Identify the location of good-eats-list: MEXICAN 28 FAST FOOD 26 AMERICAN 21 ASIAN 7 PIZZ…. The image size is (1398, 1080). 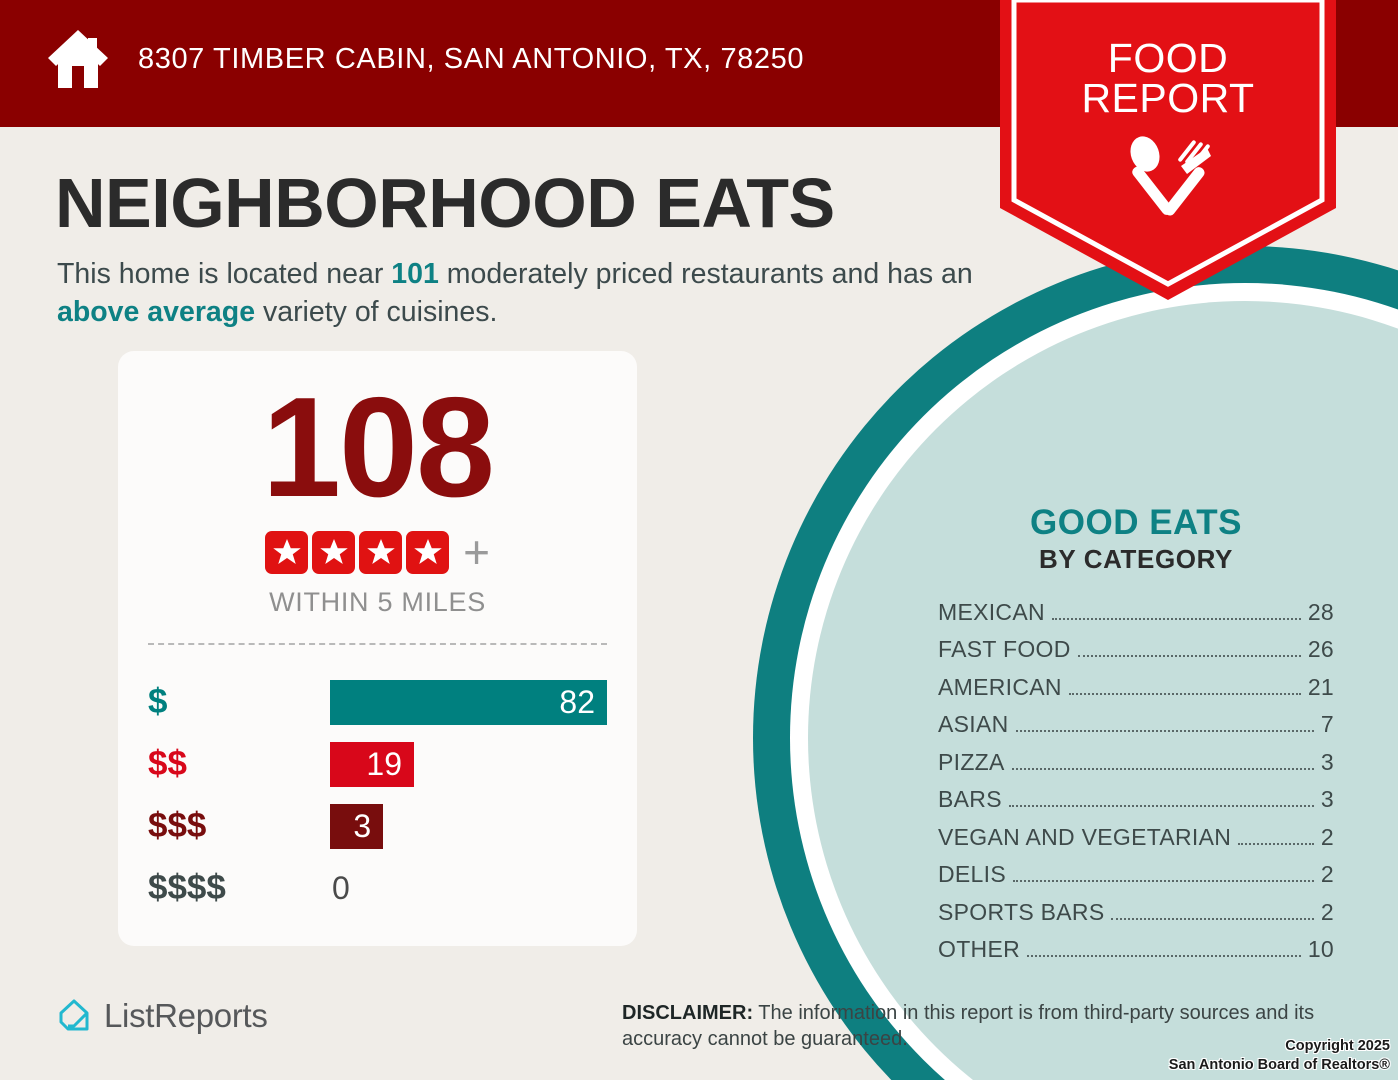
(1136, 786).